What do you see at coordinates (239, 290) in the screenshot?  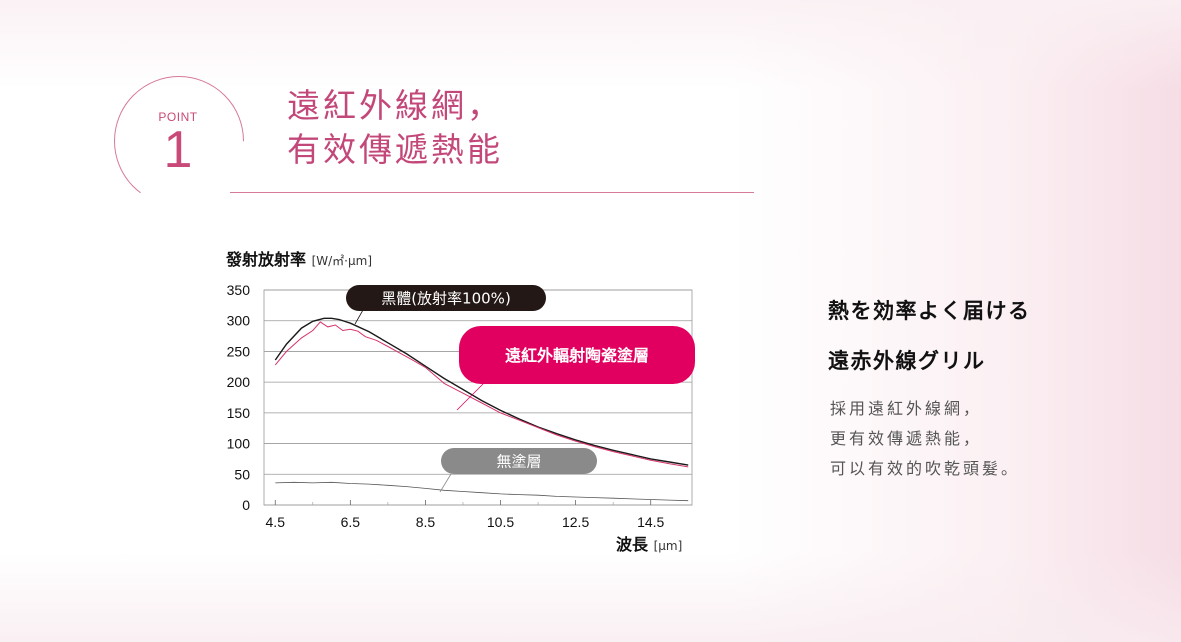 I see `y-tick-label: 350` at bounding box center [239, 290].